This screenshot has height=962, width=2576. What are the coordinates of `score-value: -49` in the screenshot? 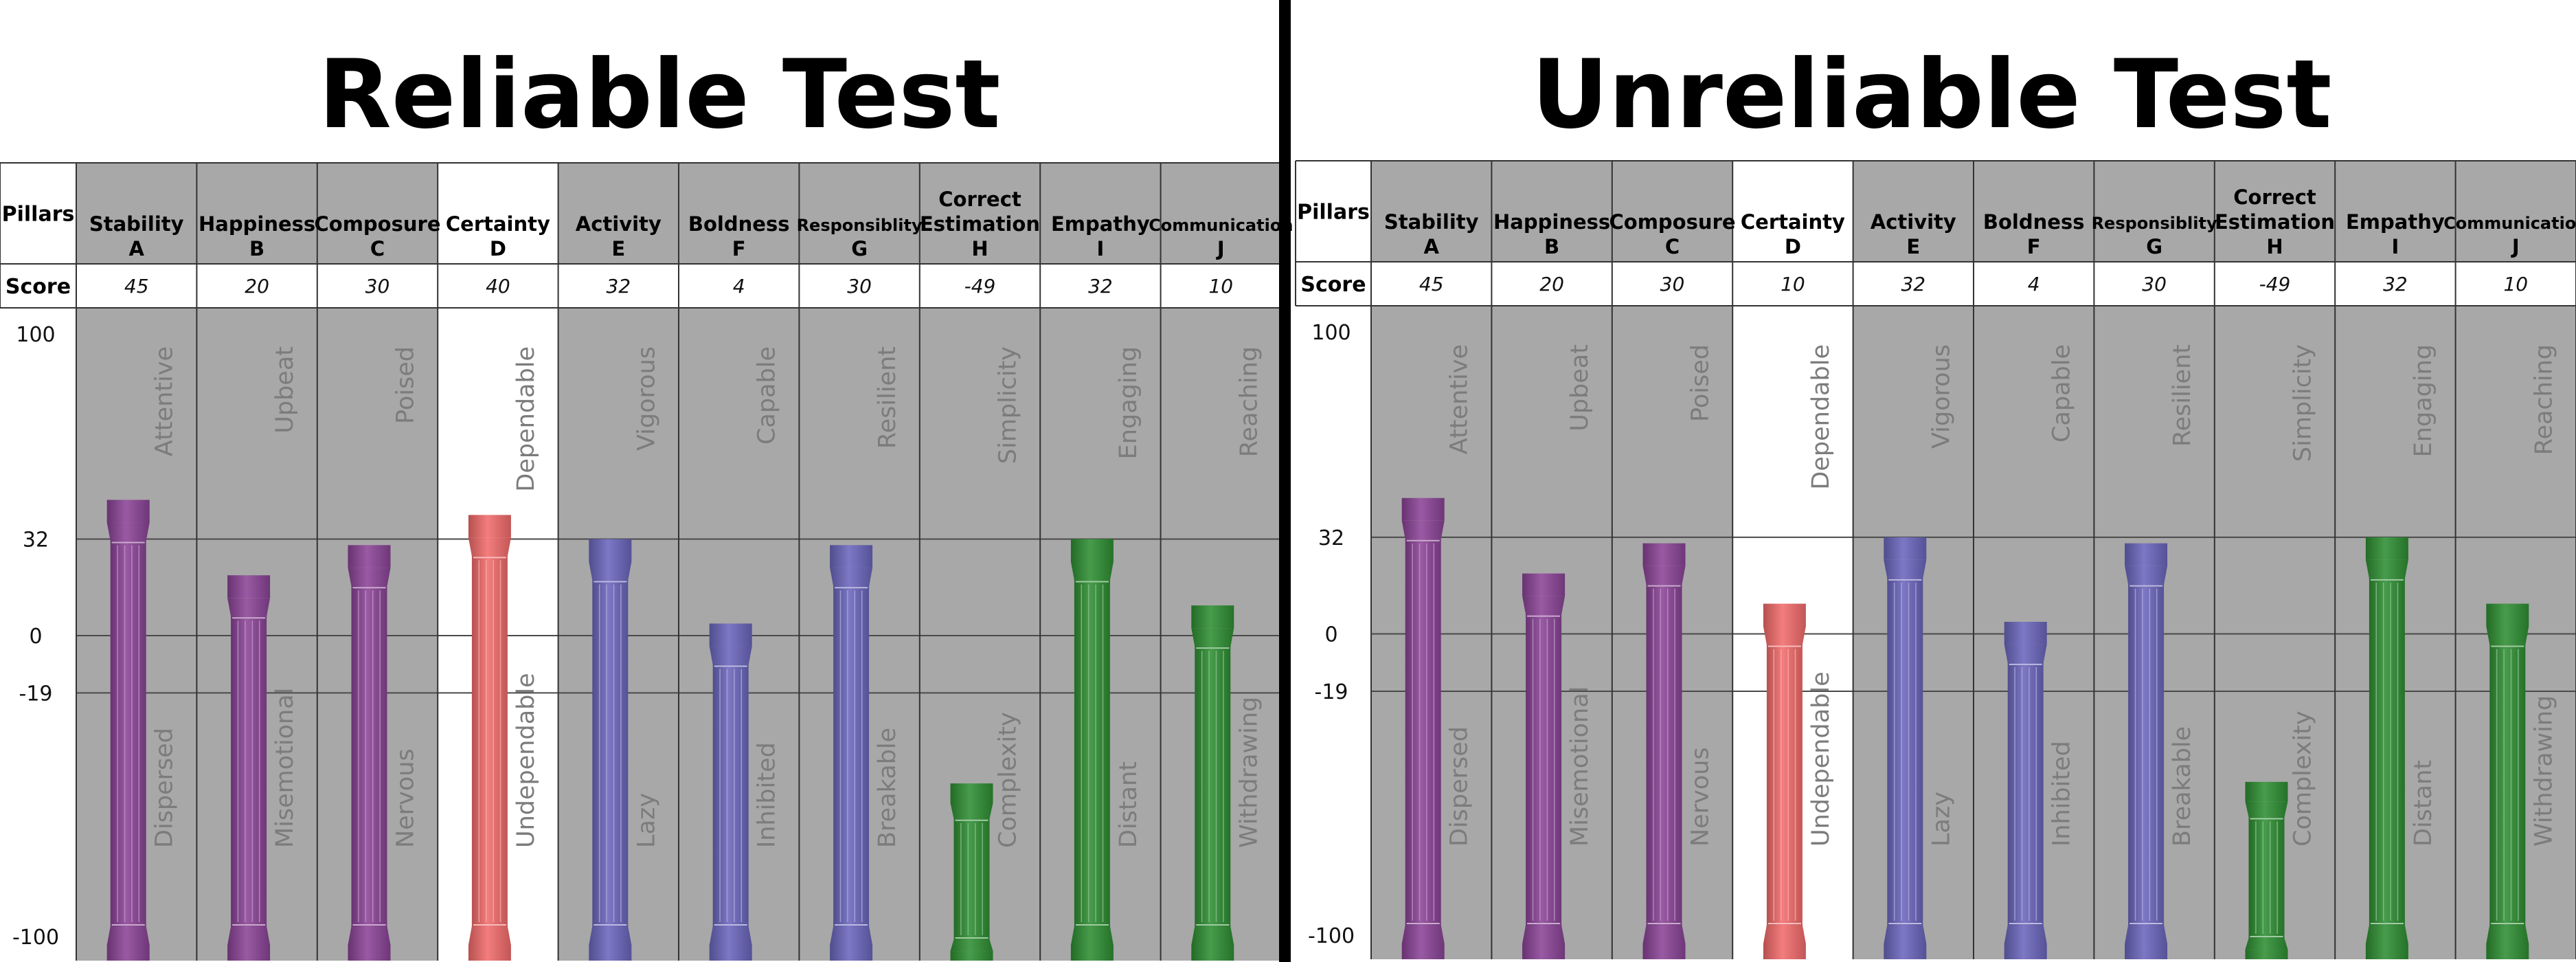 It's located at (2275, 284).